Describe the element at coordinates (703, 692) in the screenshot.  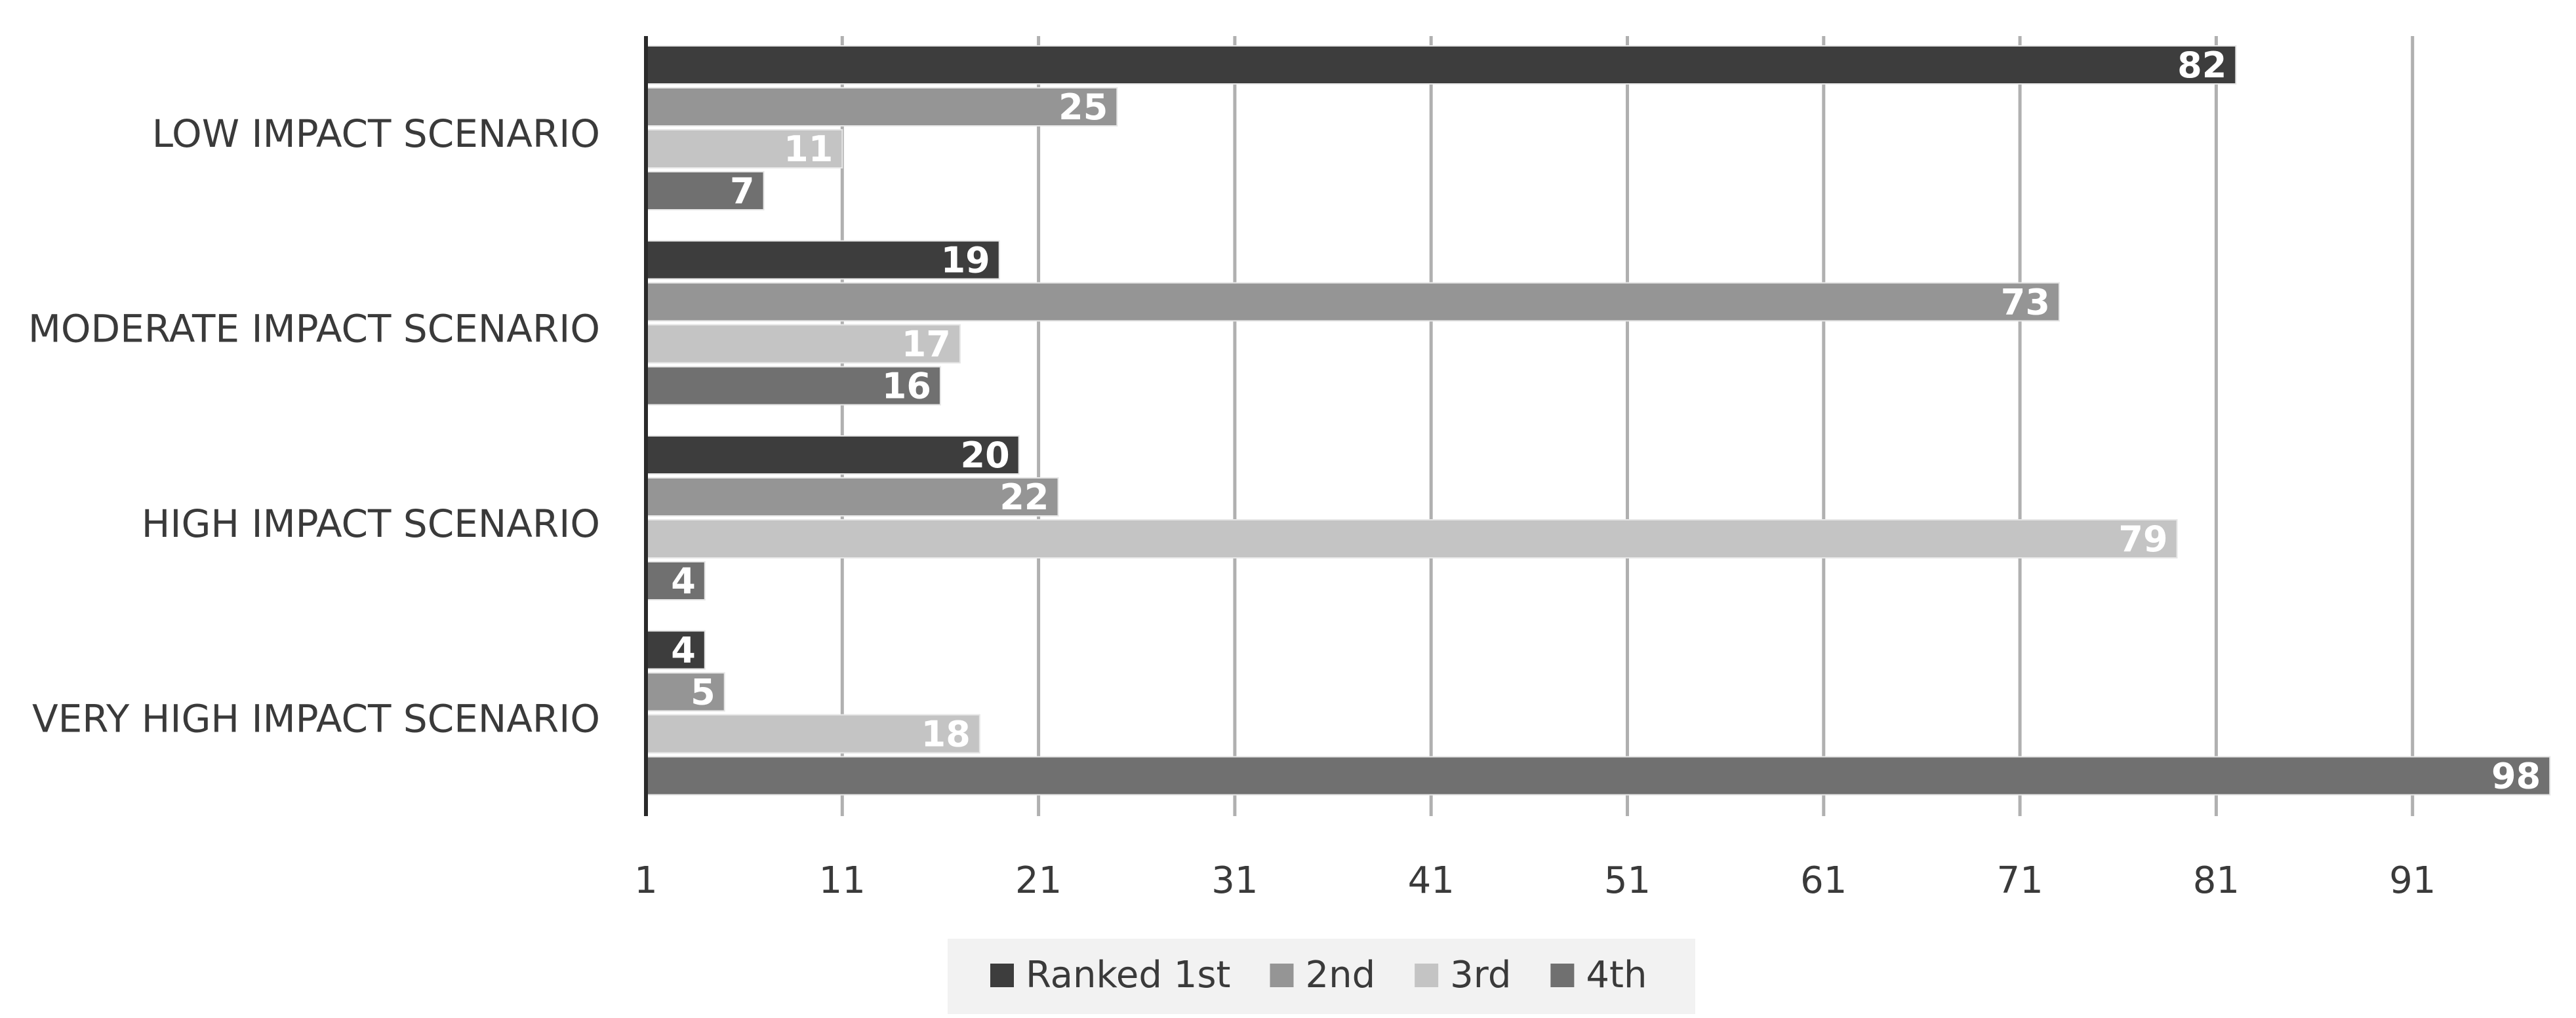
I see `data-label: 5` at that location.